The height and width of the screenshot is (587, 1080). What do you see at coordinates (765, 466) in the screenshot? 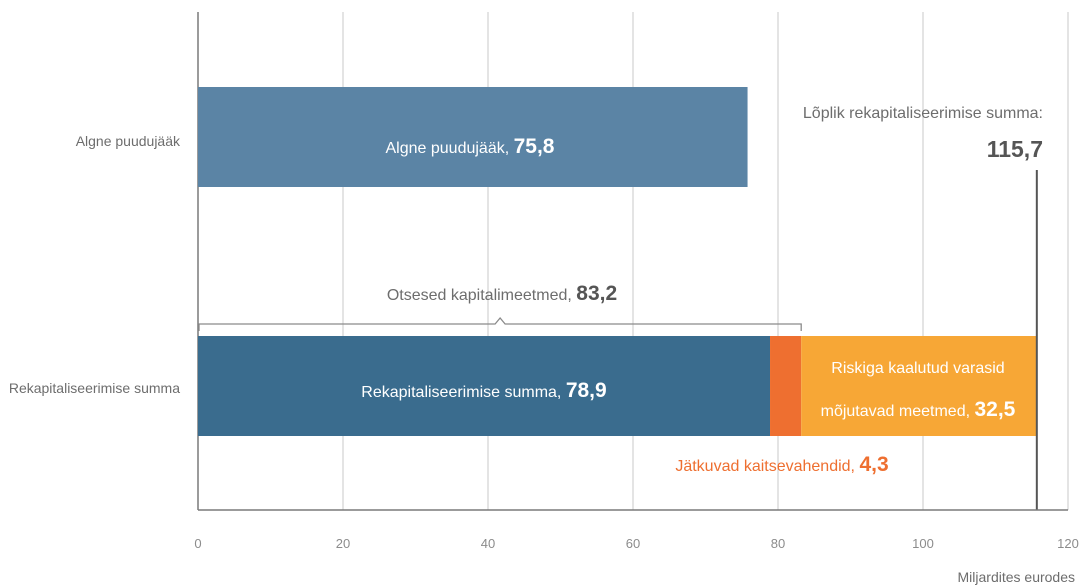
I see `bar-label-text: Jätkuvad kaitsevahendid,` at bounding box center [765, 466].